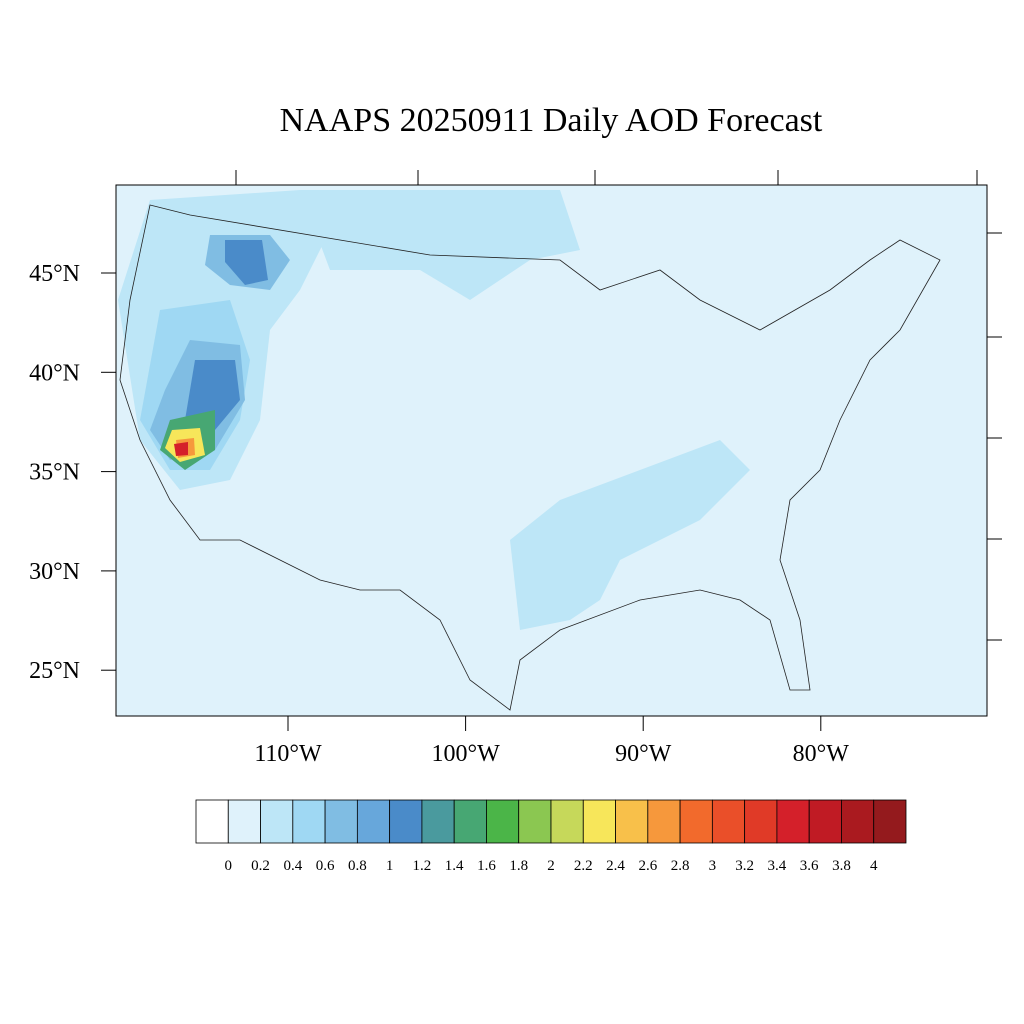 The image size is (1024, 1024). Describe the element at coordinates (518, 866) in the screenshot. I see `colorbar-label: 1.8` at that location.